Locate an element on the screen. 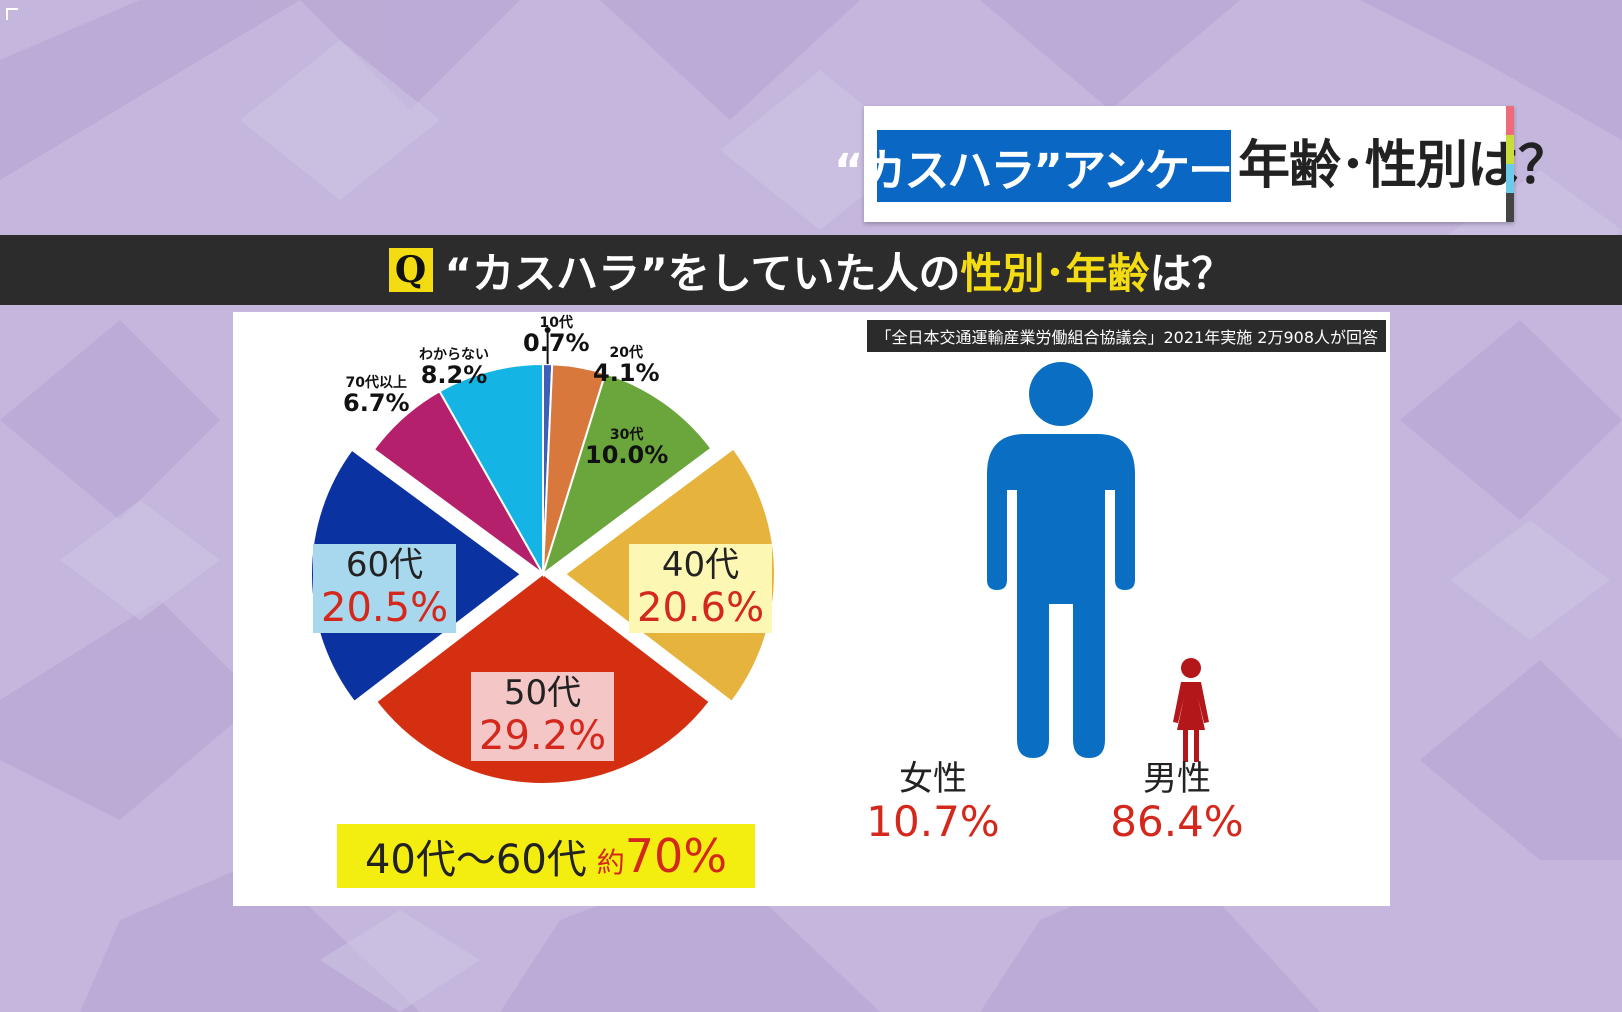 Image resolution: width=1622 pixels, height=1012 pixels. pie-label-50s-name: 50代 is located at coordinates (542, 693).